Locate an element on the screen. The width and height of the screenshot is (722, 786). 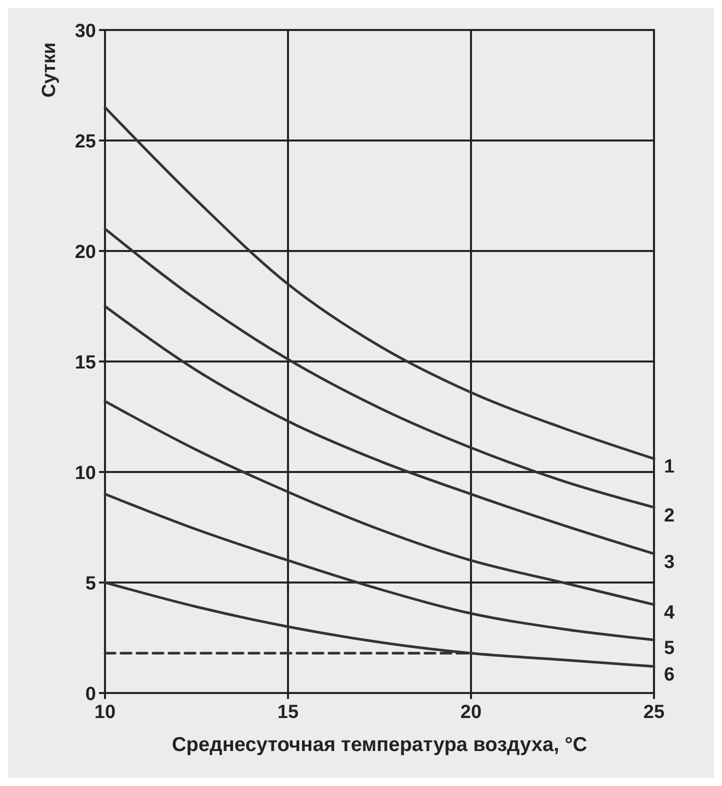
series-label: 4 is located at coordinates (669, 613).